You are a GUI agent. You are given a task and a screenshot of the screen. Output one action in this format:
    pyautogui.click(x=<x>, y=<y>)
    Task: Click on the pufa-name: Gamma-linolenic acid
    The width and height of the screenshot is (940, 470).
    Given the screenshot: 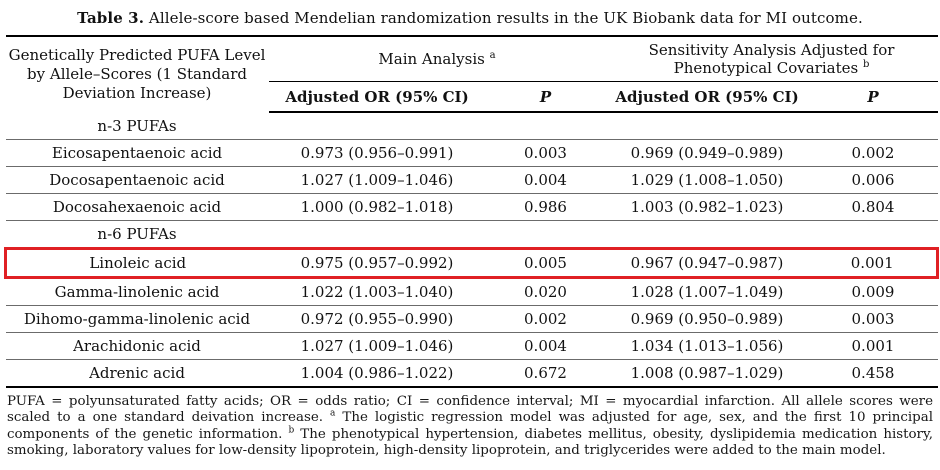 What is the action you would take?
    pyautogui.click(x=137, y=291)
    